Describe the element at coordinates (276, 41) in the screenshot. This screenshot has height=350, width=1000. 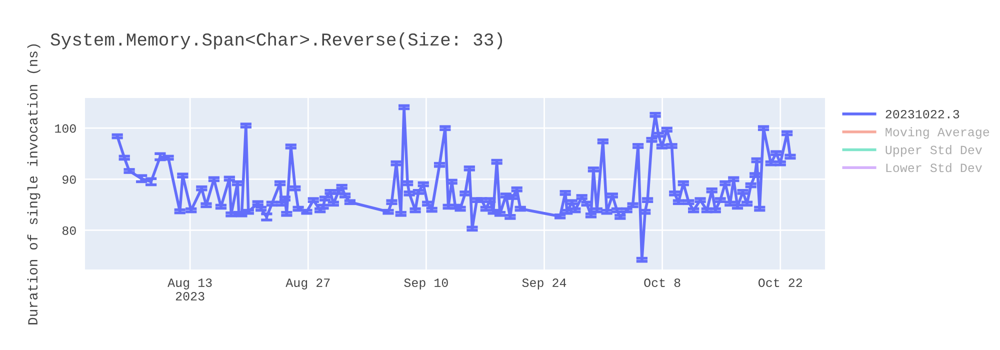
I see `chart-title: System.Memory.Span<Char>.Reverse(Size: 33)` at that location.